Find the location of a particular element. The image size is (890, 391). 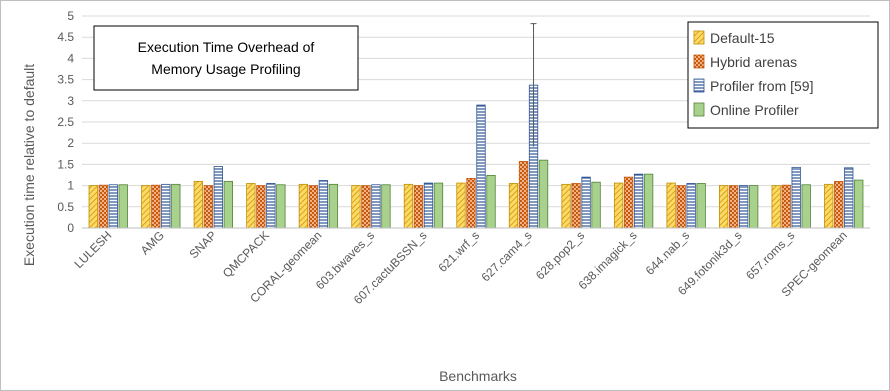

legend-label: Default-15 is located at coordinates (742, 38).